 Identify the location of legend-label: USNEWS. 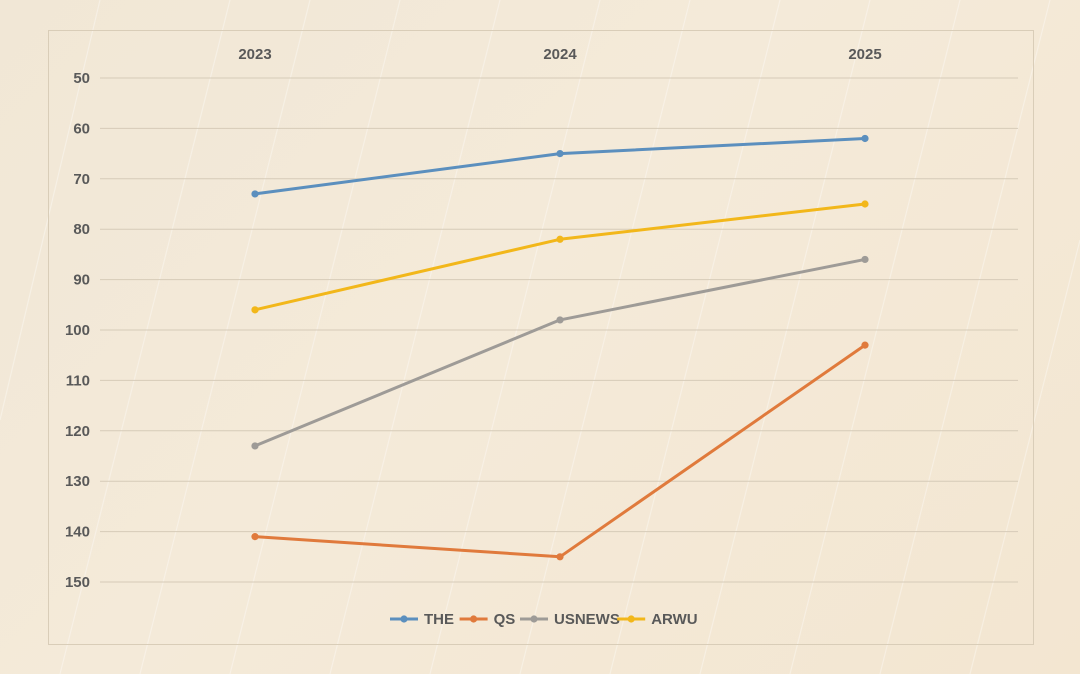
(587, 619).